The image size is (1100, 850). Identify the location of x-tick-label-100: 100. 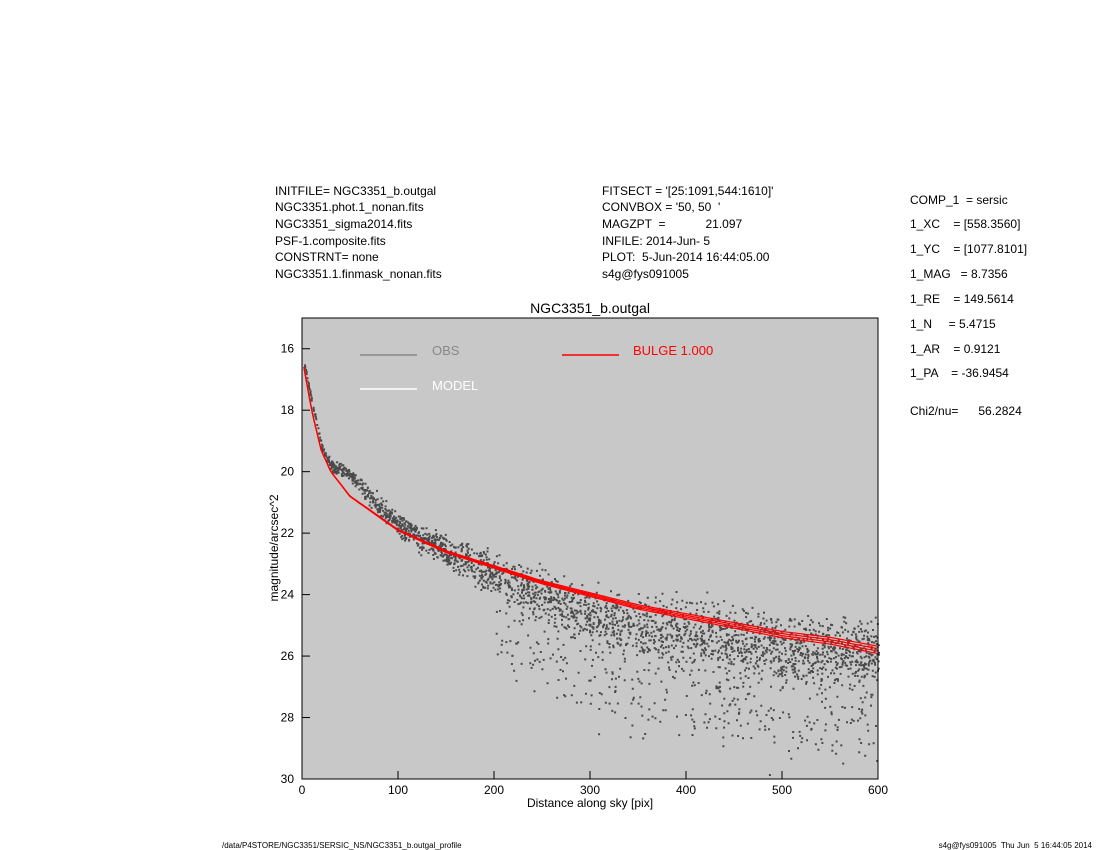
(398, 790).